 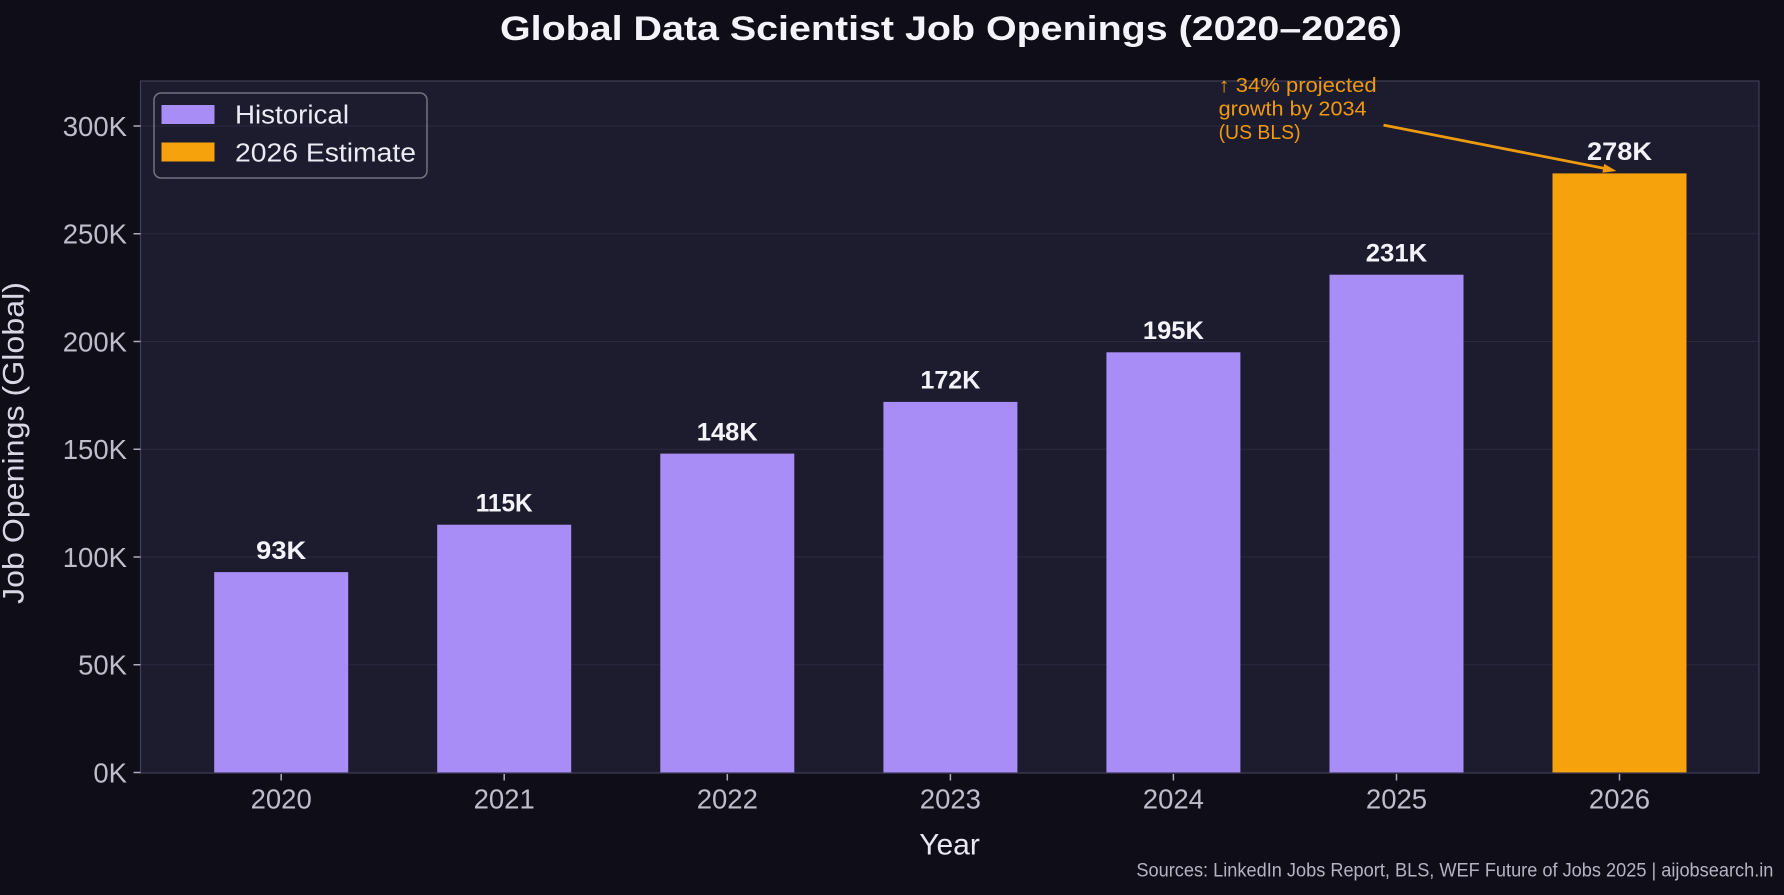 What do you see at coordinates (504, 798) in the screenshot?
I see `svg-text: 2021` at bounding box center [504, 798].